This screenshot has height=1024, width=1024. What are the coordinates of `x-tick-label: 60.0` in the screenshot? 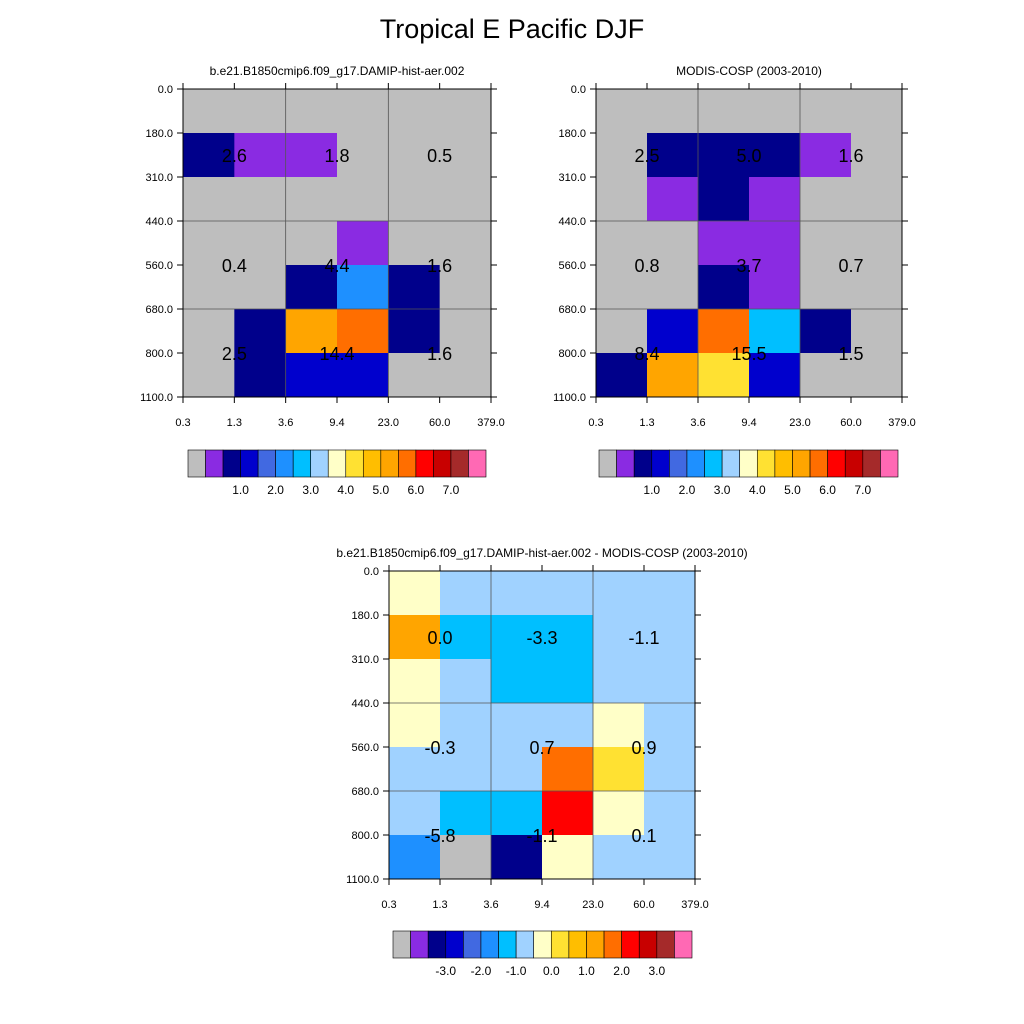 It's located at (439, 423).